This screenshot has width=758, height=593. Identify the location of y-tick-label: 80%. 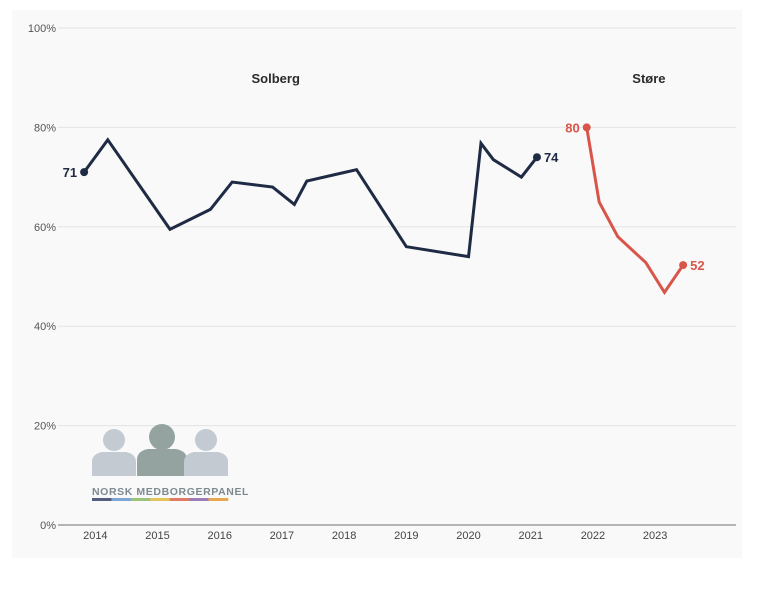
(45, 128).